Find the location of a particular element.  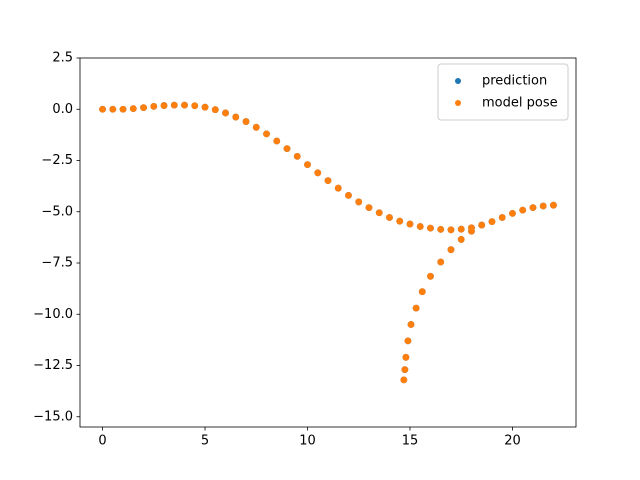

y-tick-label: 2.5 is located at coordinates (62, 58).